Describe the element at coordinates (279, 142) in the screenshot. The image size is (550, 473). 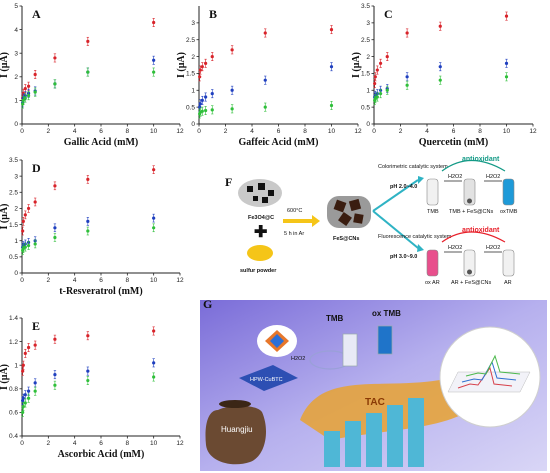
I see `x-axis-label: Gaffeic Acid (mM)` at that location.